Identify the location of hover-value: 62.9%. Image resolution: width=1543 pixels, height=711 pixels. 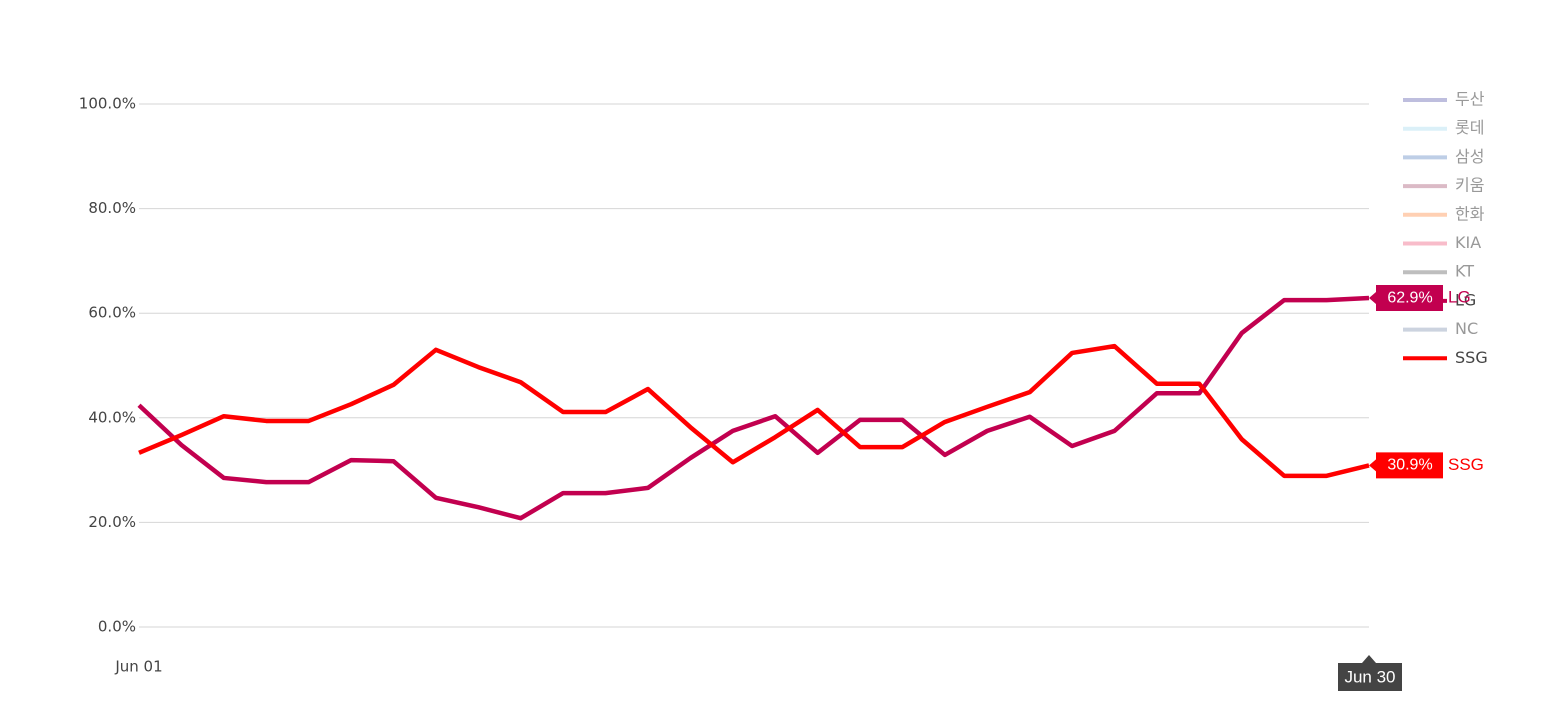
(1409, 297).